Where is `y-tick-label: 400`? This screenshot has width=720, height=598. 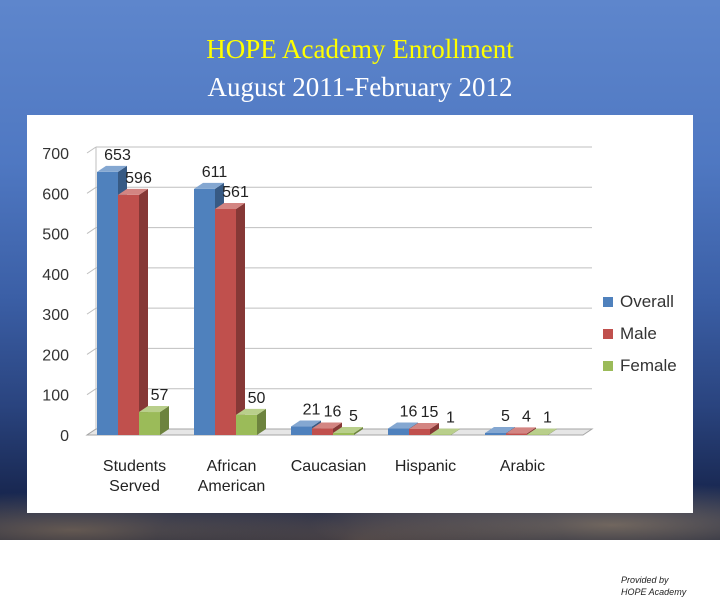 y-tick-label: 400 is located at coordinates (55, 275).